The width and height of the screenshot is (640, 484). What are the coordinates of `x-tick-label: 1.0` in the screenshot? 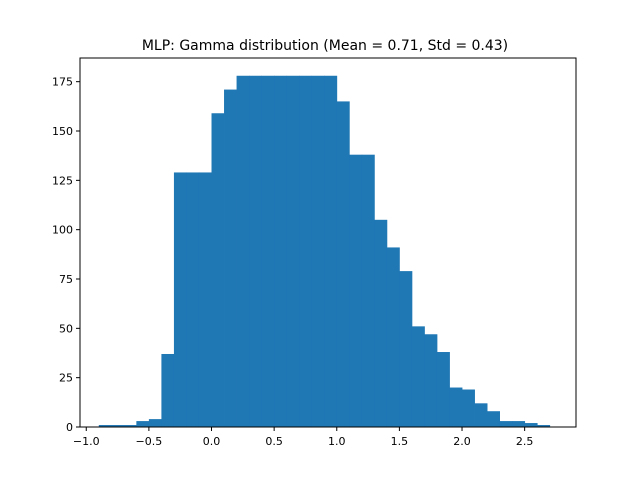 It's located at (337, 441).